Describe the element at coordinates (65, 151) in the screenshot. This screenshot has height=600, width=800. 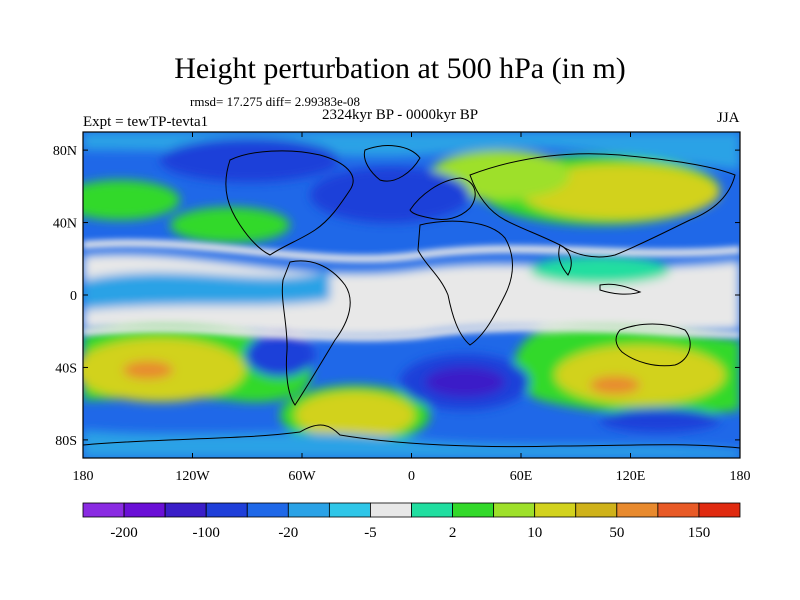
I see `lat-tick-label: 80N` at that location.